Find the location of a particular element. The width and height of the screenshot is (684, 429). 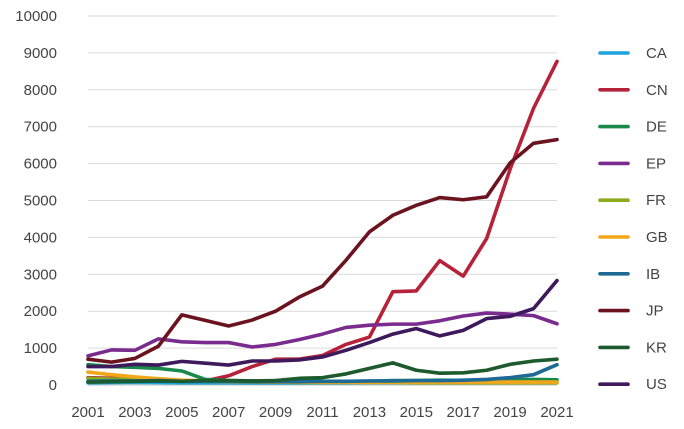

series-line-kr is located at coordinates (322, 370).